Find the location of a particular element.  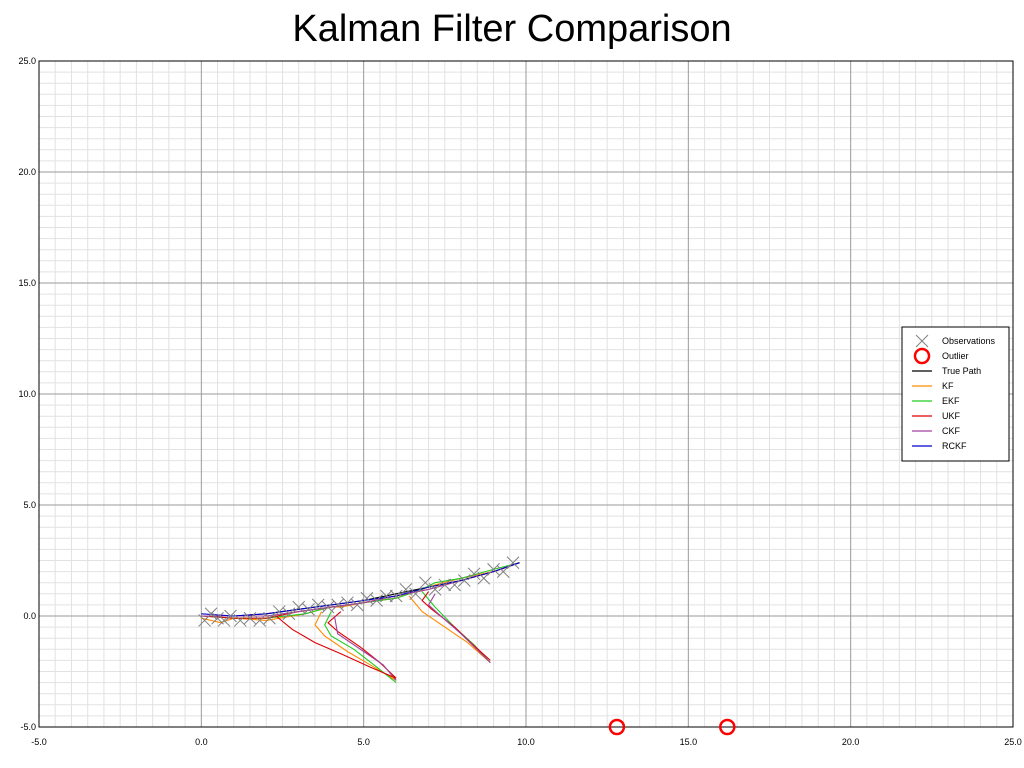

legend-label: Outlier is located at coordinates (955, 356).